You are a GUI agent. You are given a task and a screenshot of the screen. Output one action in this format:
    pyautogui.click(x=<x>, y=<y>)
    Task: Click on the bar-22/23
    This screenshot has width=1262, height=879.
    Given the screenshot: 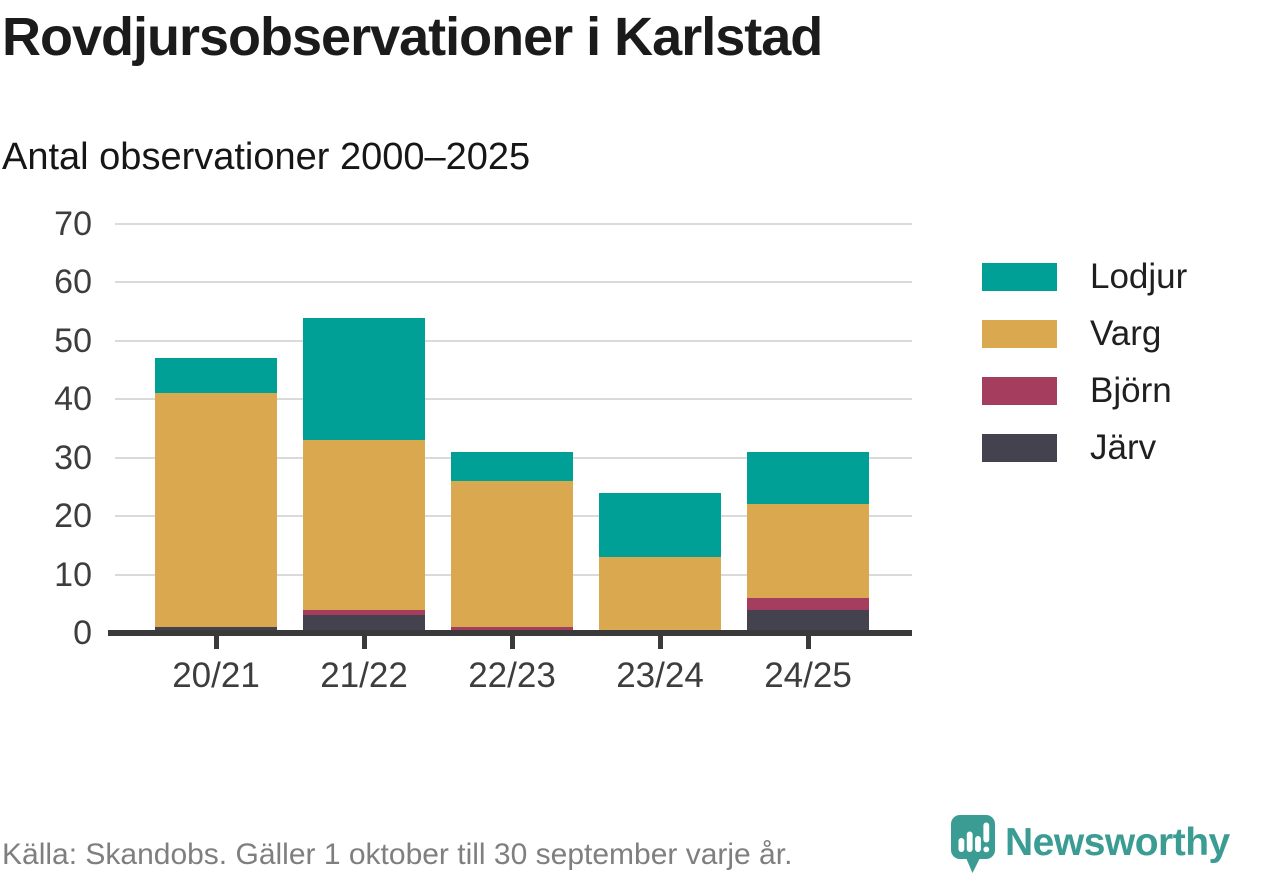 What is the action you would take?
    pyautogui.click(x=512, y=428)
    